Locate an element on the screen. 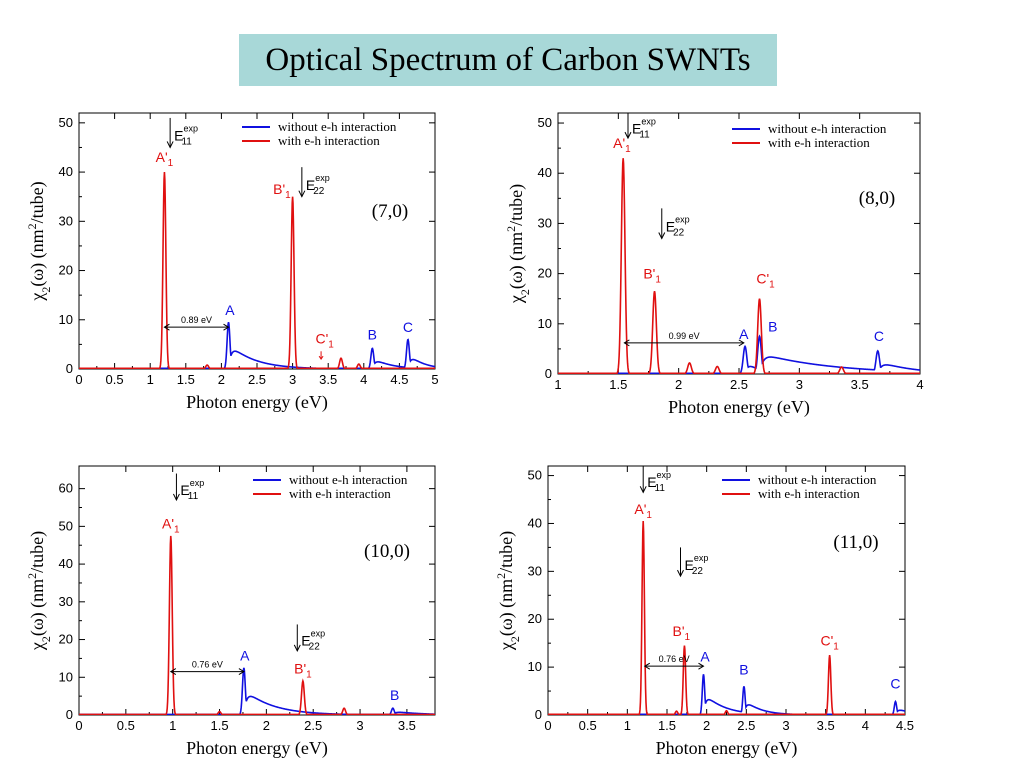 Image resolution: width=1024 pixels, height=768 pixels. tube-chirality-label: (8,0) is located at coordinates (877, 198).